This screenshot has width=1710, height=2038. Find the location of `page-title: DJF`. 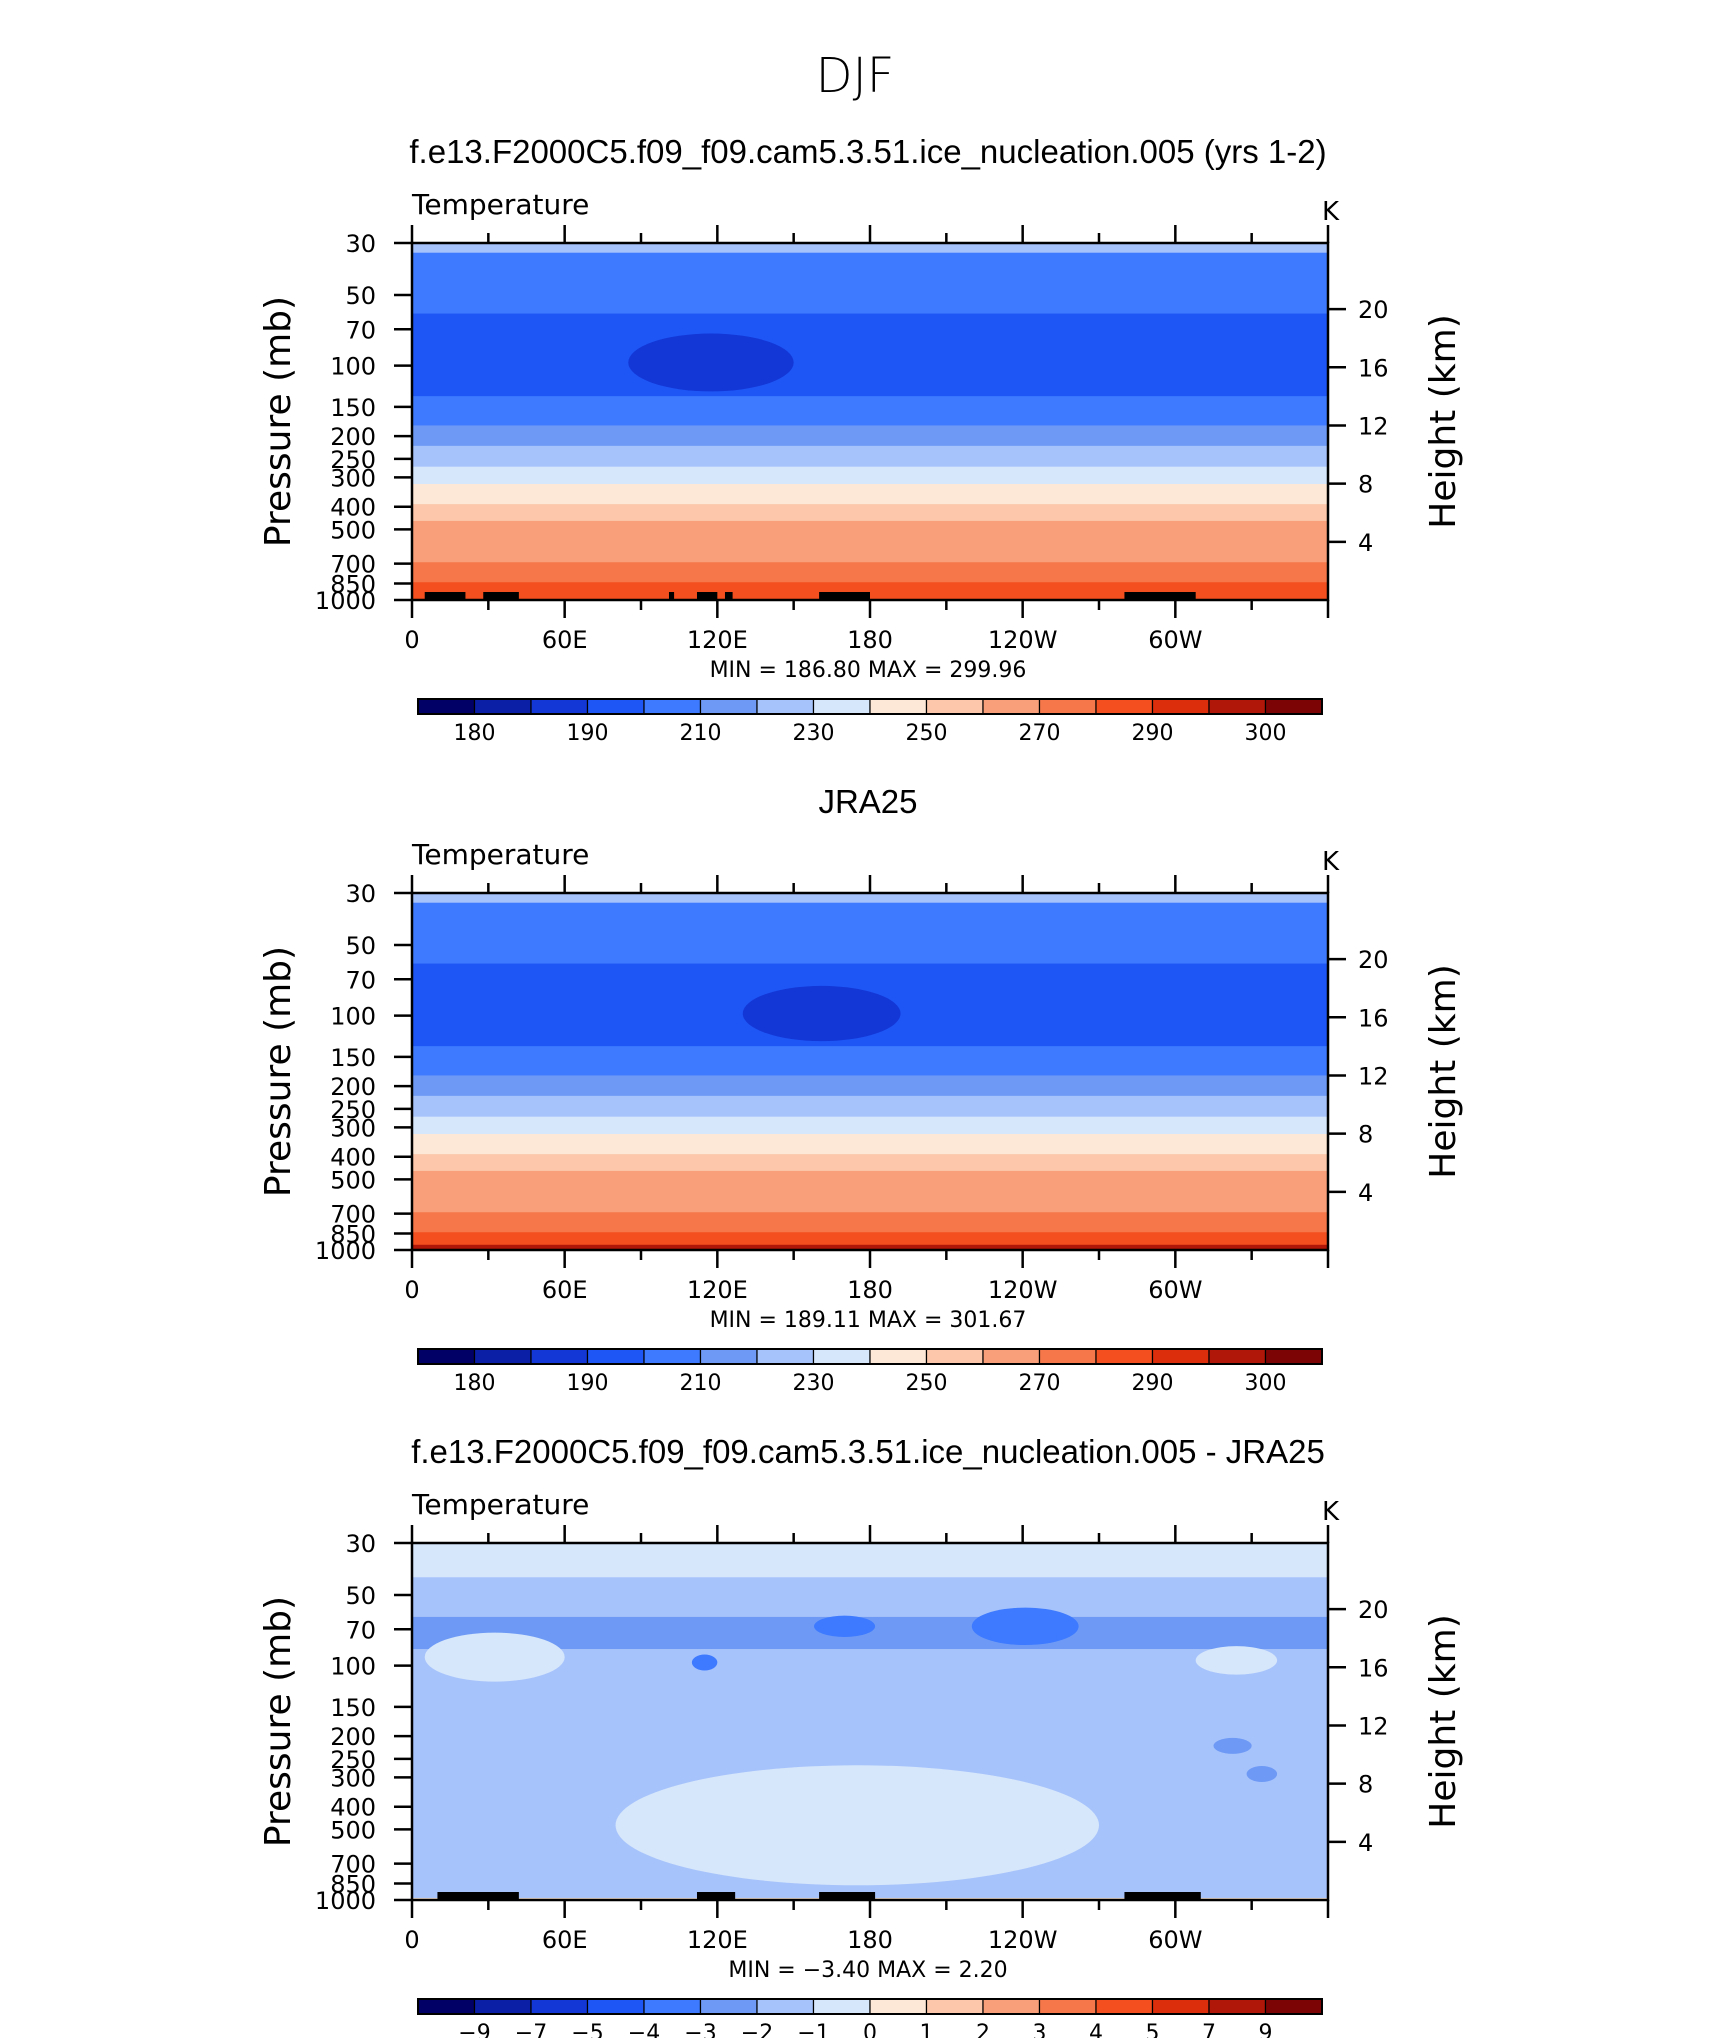

page-title: DJF is located at coordinates (855, 76).